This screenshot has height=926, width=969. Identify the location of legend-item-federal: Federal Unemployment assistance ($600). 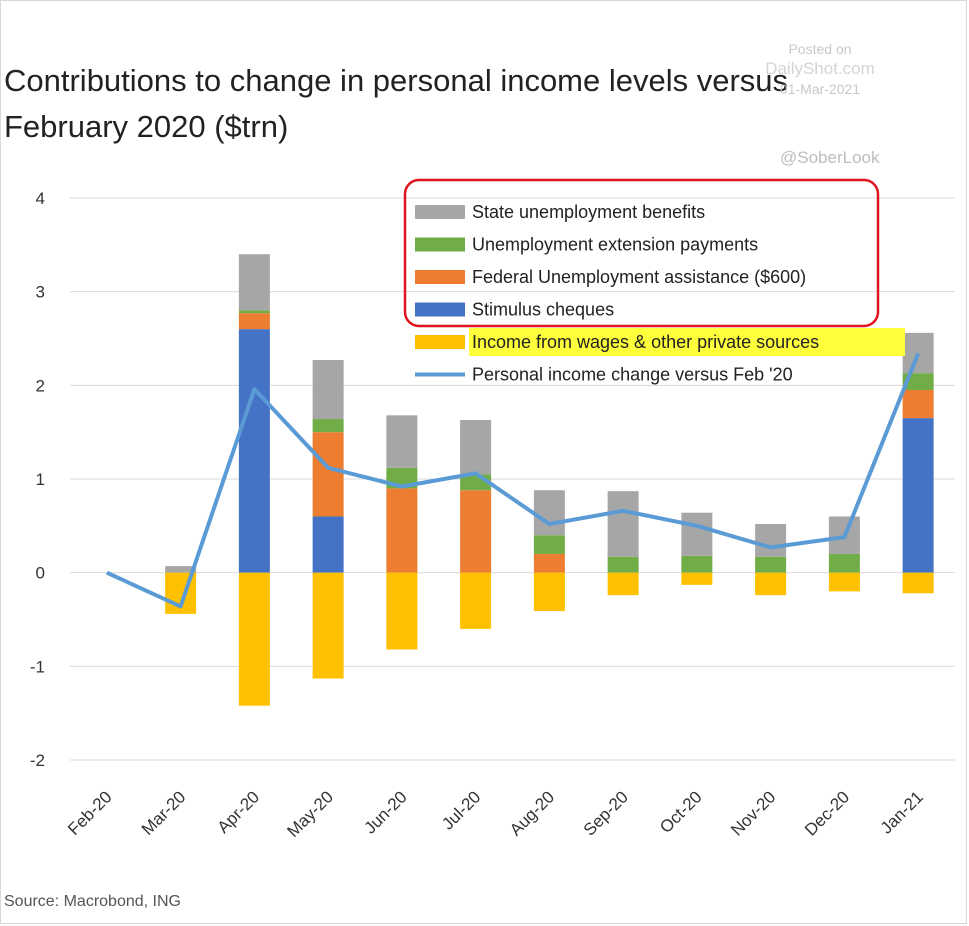
(610, 277).